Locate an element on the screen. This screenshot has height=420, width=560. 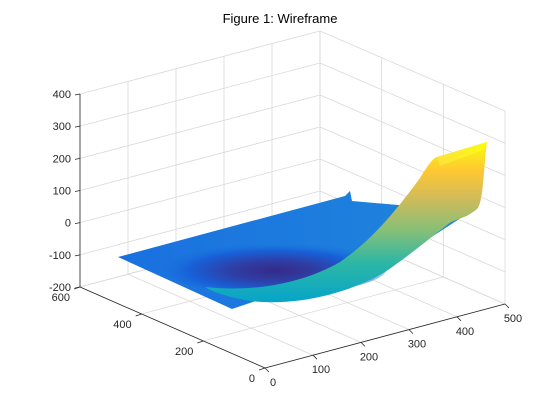
x-tick-label: 400 is located at coordinates (465, 332).